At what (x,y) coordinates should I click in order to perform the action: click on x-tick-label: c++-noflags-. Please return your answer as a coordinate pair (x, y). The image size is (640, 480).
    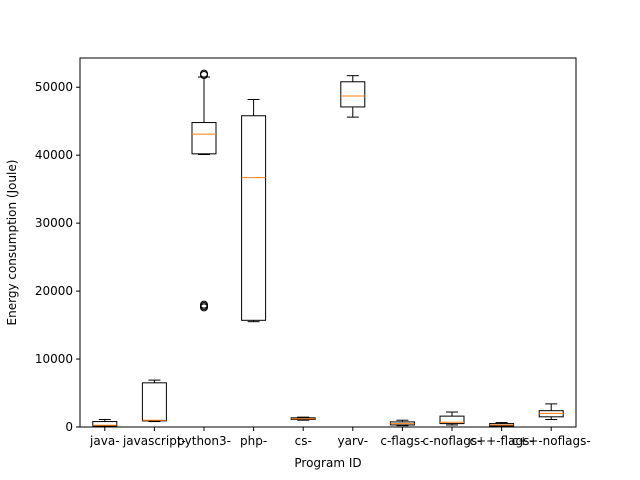
    Looking at the image, I should click on (551, 441).